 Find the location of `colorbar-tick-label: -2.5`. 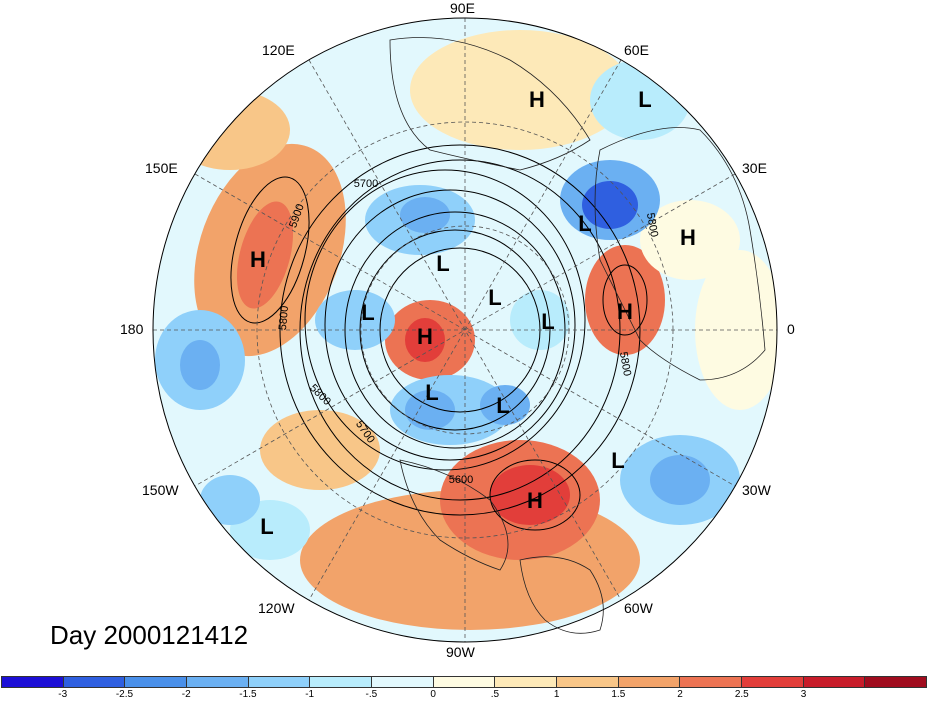

colorbar-tick-label: -2.5 is located at coordinates (124, 694).